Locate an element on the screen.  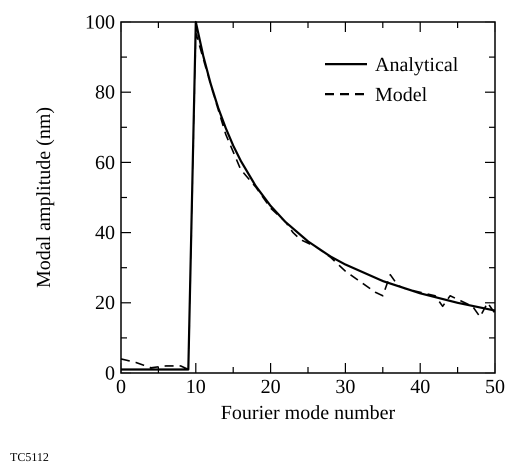
x-tick-label: 20 is located at coordinates (270, 387).